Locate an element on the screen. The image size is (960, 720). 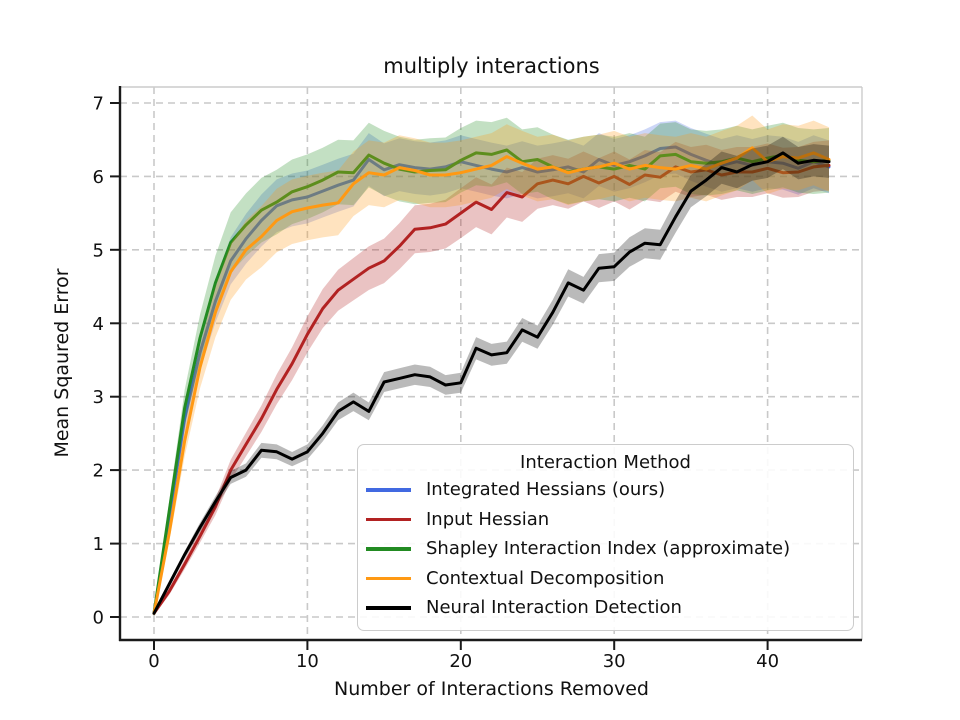
legend-item: Shapley Interaction Index (approximate) is located at coordinates (605, 549).